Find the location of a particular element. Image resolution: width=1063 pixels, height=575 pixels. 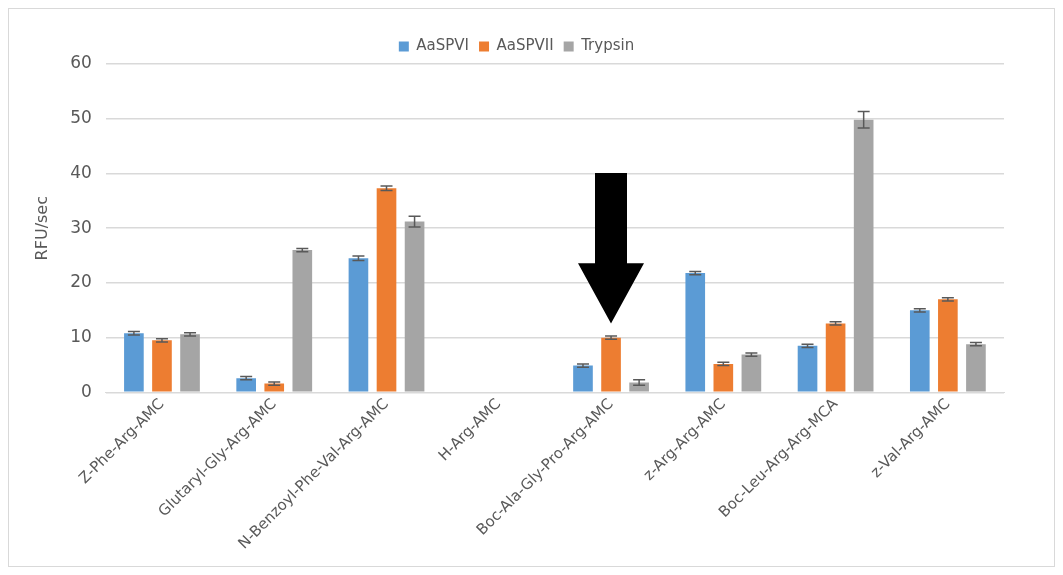

y-tick-label: 10 is located at coordinates (81, 336).